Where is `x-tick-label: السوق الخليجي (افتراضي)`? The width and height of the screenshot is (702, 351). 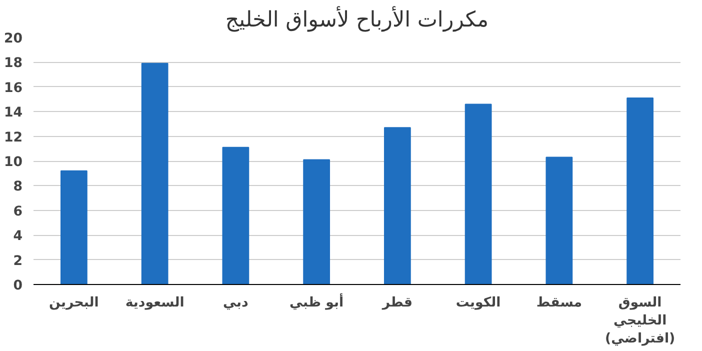
x-tick-label: السوق الخليجي (افتراضي) is located at coordinates (640, 321).